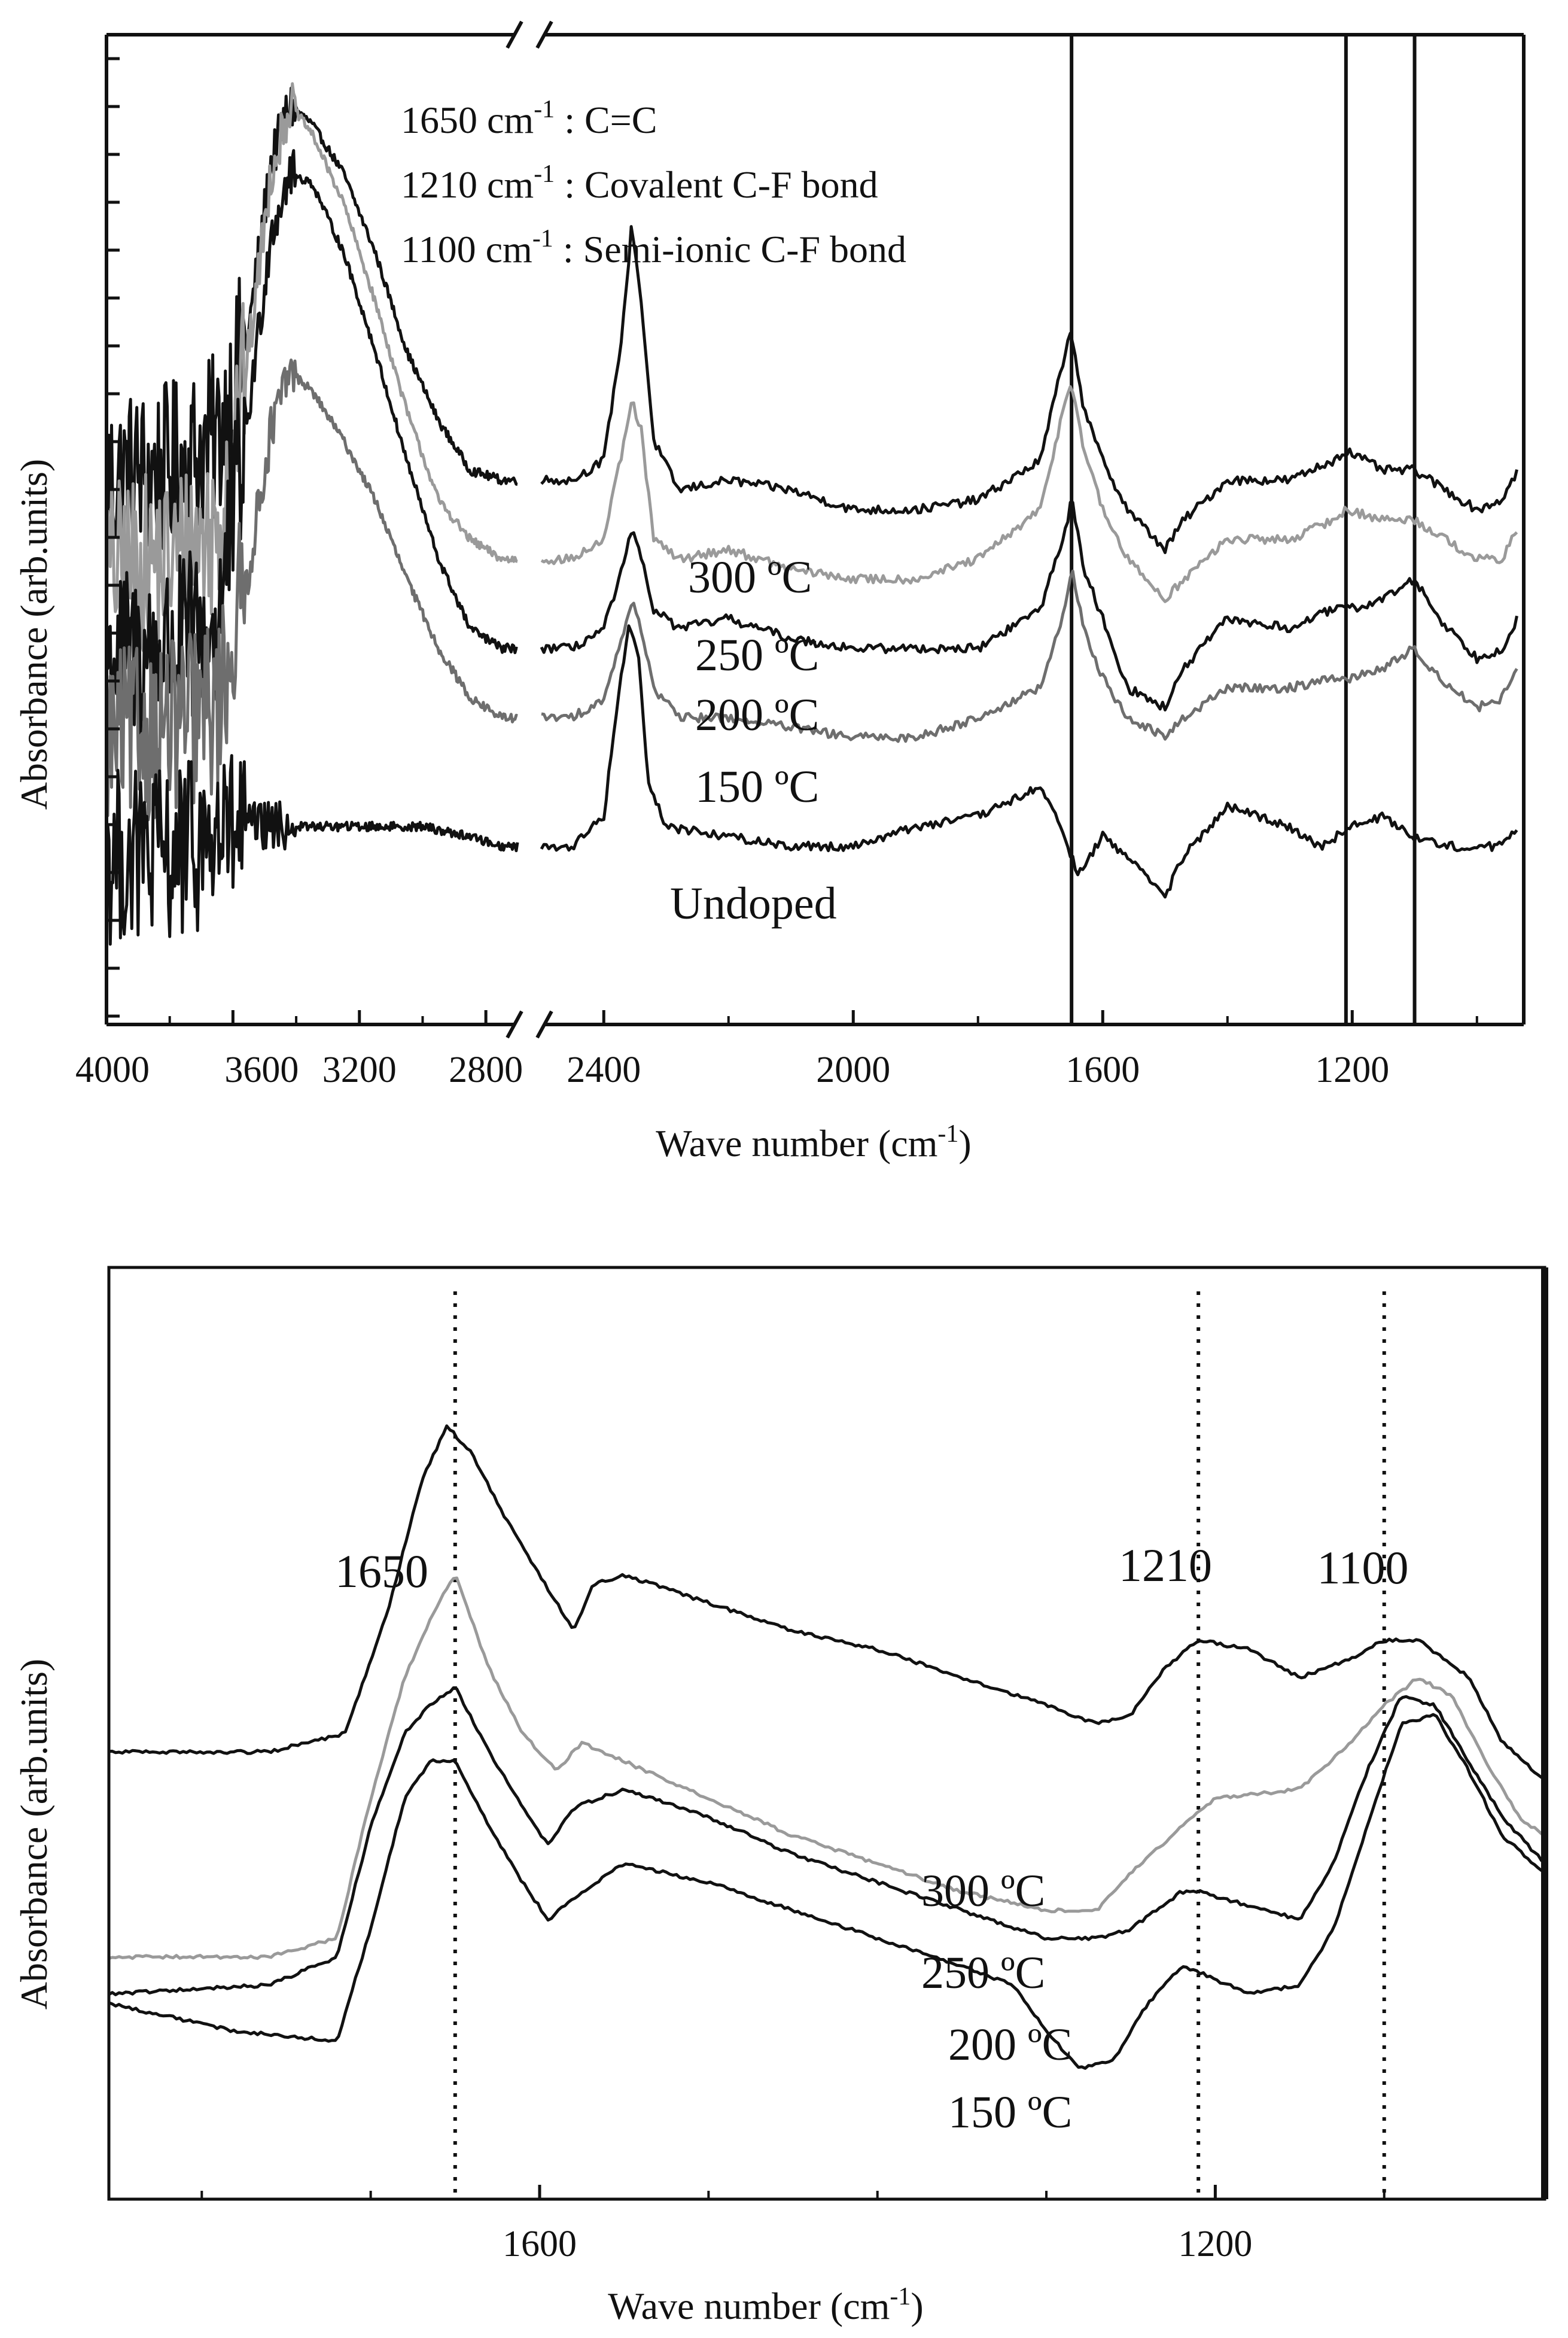 This screenshot has height=2338, width=1568. What do you see at coordinates (996, 2002) in the screenshot?
I see `bottom-series-labels: 300 ºC 250 ºC 200 ºC 150 ºC` at bounding box center [996, 2002].